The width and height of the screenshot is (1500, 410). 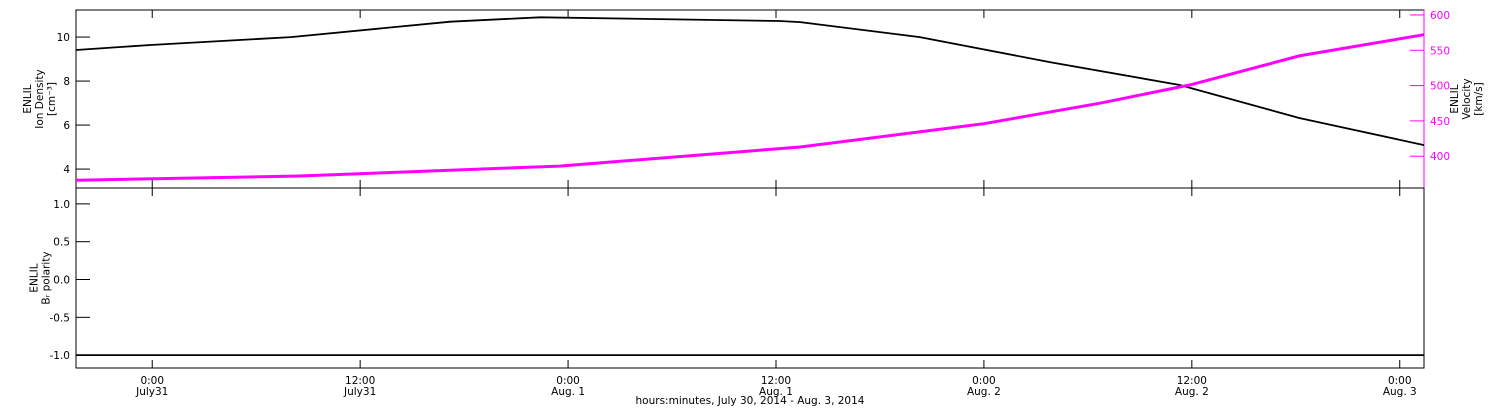 I want to click on y-tick-label: 6, so click(x=66, y=126).